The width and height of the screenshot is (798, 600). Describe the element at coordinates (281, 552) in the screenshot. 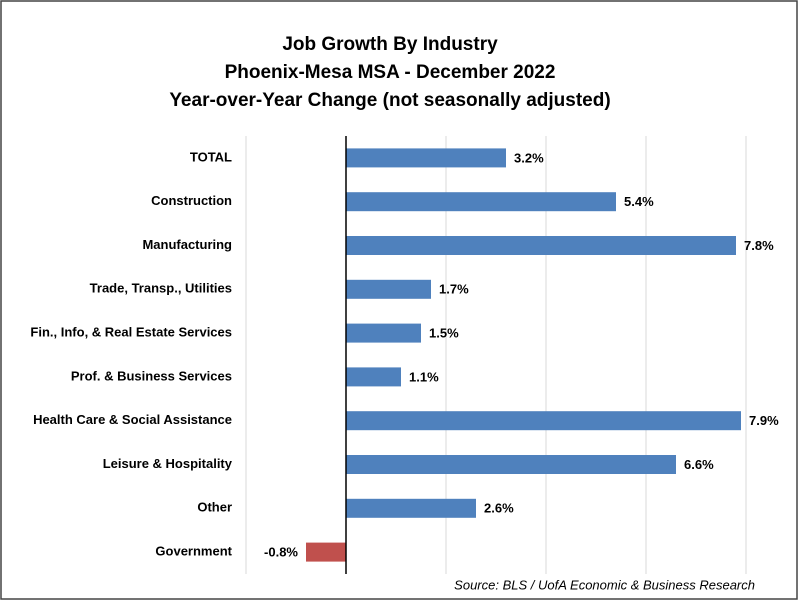

I see `data-label: -0.8%` at that location.